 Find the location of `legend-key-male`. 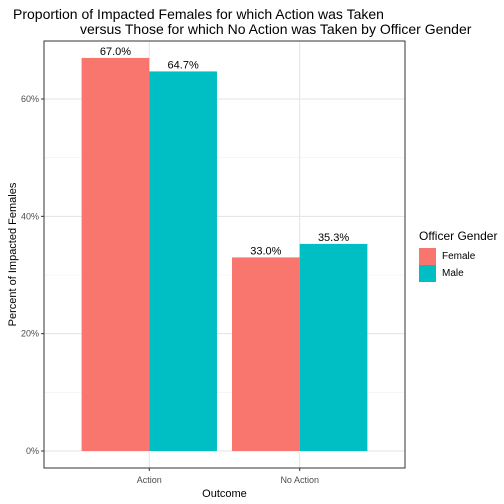

legend-key-male is located at coordinates (427, 273).